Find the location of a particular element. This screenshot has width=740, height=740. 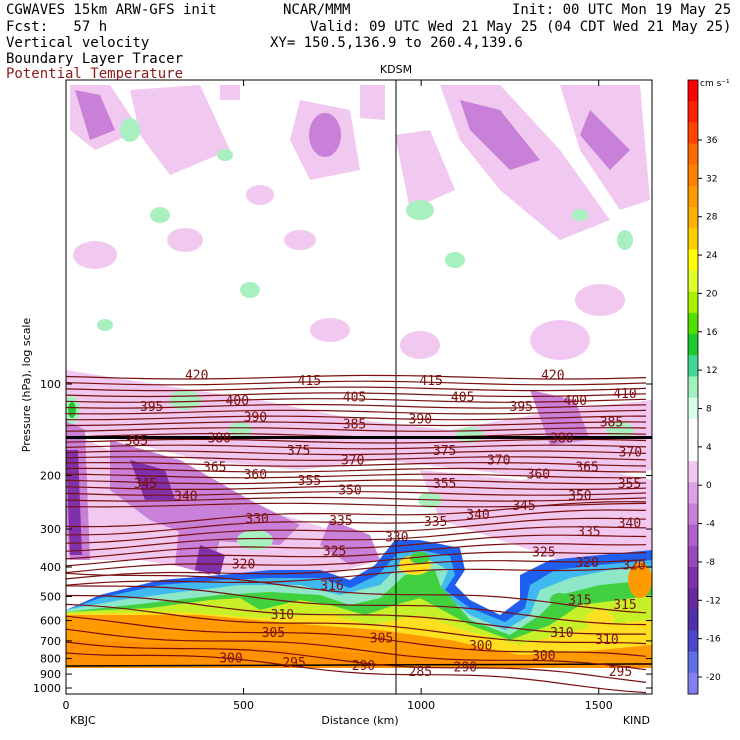

theta-label: 290 is located at coordinates (465, 668).